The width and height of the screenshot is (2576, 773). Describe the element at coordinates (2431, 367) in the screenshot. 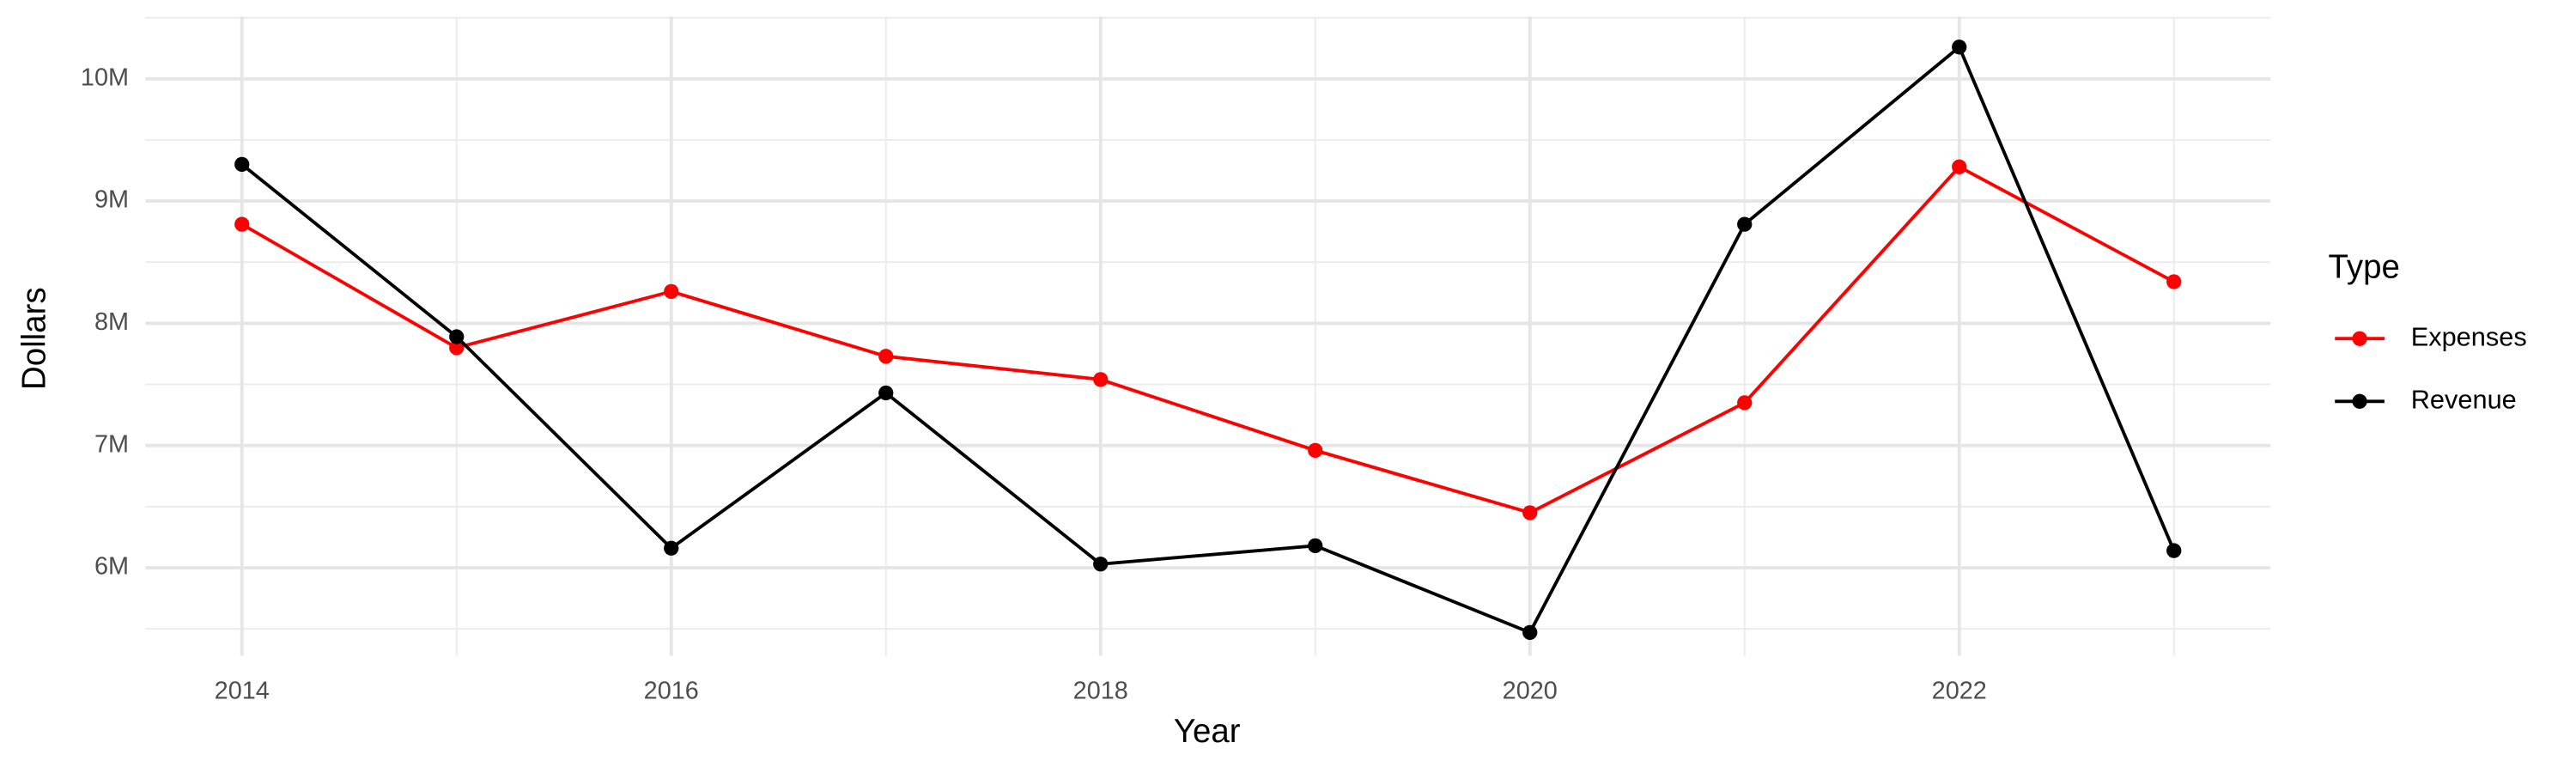

I see `legend: Expenses Revenue` at that location.